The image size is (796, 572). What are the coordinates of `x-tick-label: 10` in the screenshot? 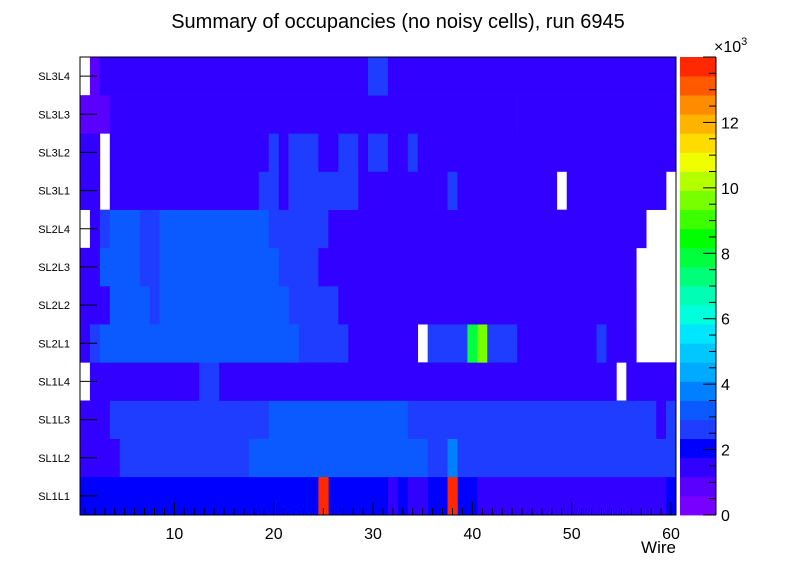 It's located at (174, 534).